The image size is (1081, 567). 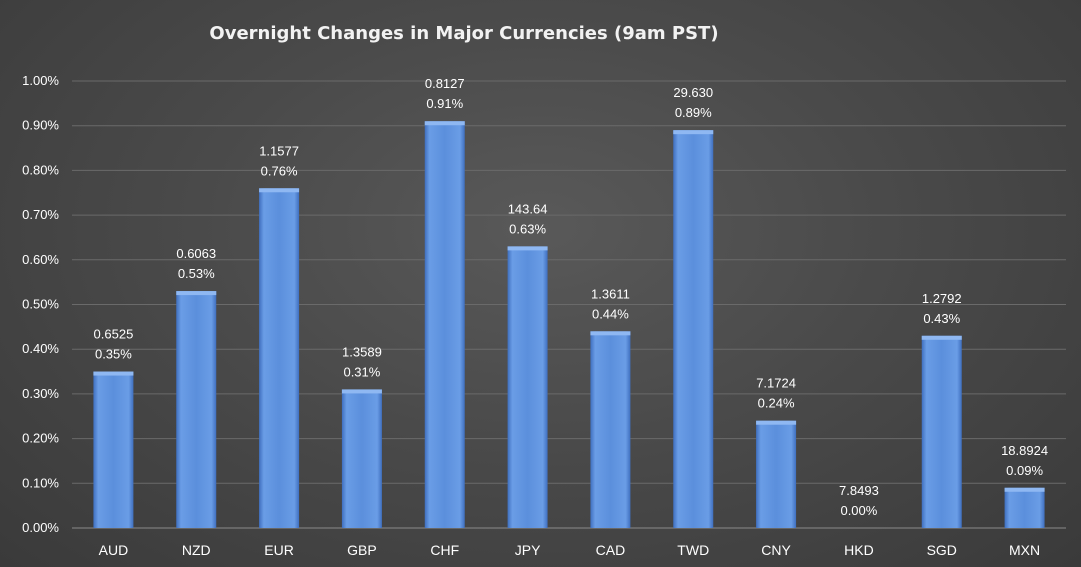 What do you see at coordinates (859, 550) in the screenshot?
I see `x-tick-label: HKD` at bounding box center [859, 550].